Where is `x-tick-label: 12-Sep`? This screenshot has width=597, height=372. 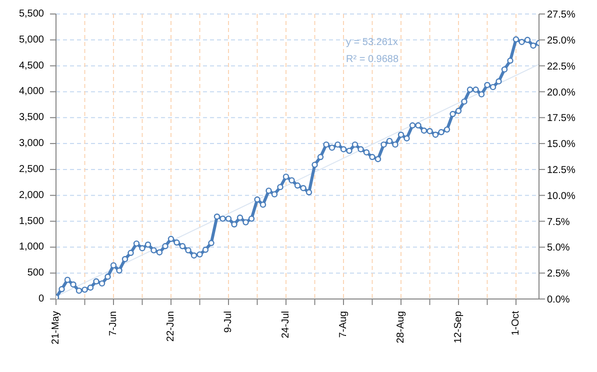 x-tick-label: 12-Sep is located at coordinates (458, 327).